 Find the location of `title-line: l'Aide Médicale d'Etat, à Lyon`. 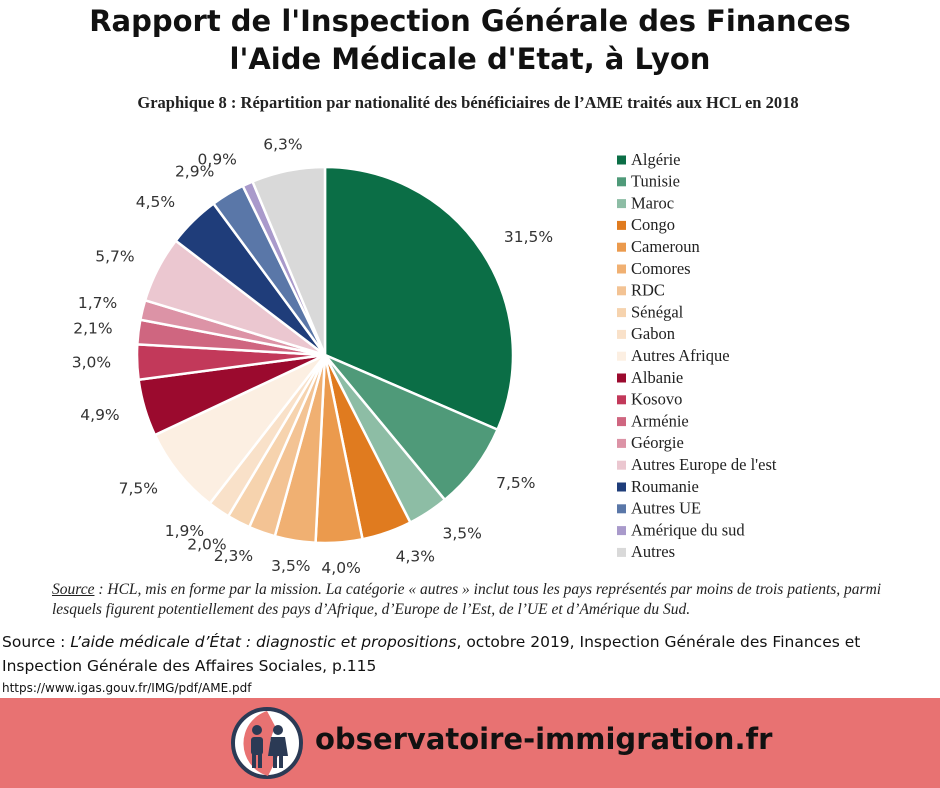

title-line: l'Aide Médicale d'Etat, à Lyon is located at coordinates (470, 59).